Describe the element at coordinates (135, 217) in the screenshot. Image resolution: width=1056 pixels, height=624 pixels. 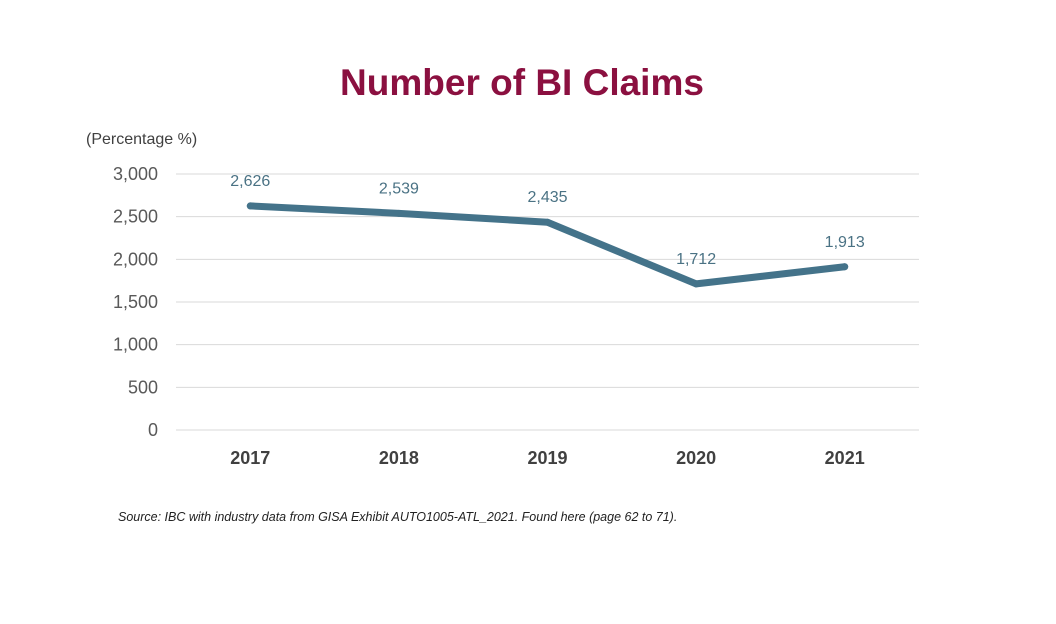
I see `y-tick-label: 2,500` at that location.